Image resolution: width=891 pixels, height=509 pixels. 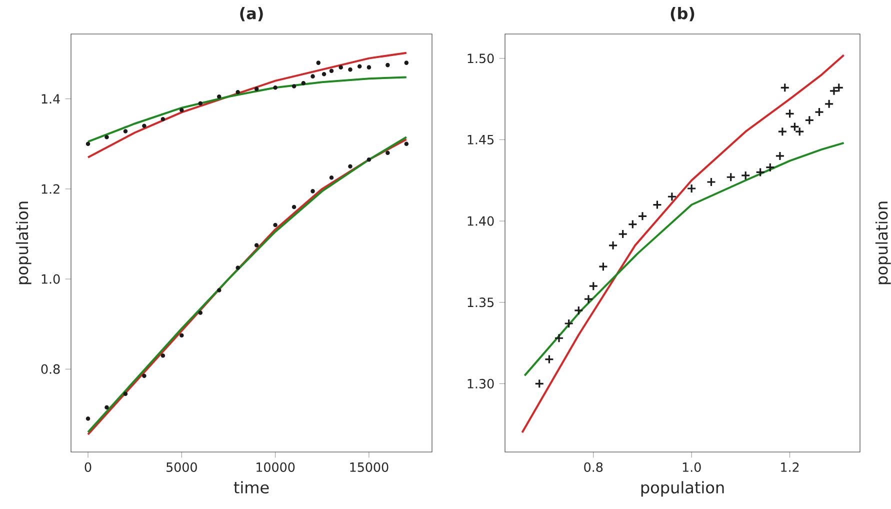 I want to click on y-tick-label: 1.45, so click(x=481, y=139).